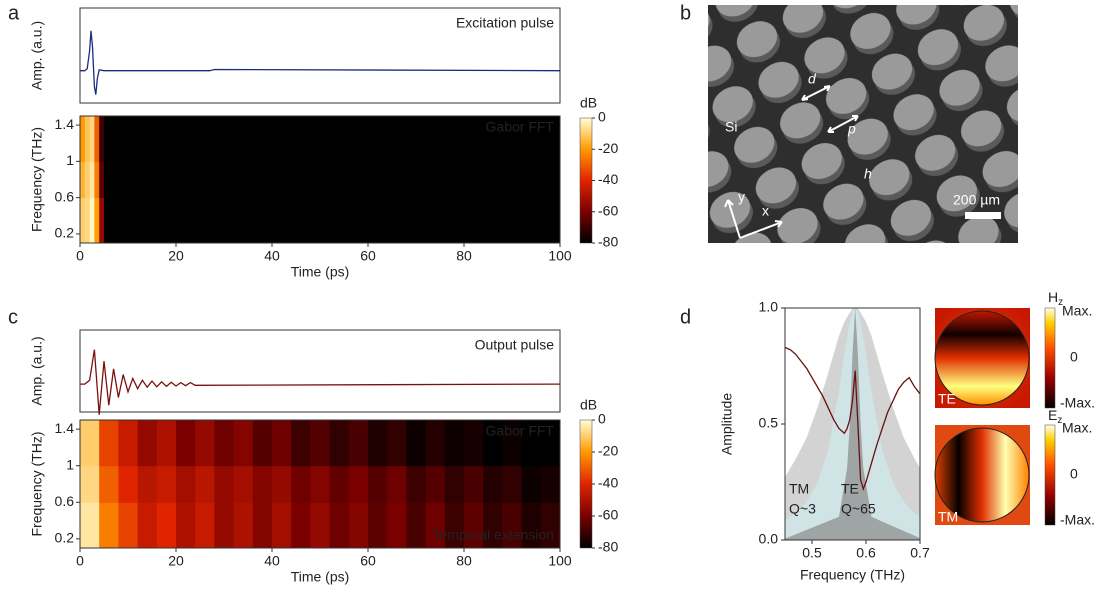  What do you see at coordinates (947, 399) in the screenshot?
I see `mode-label: TE` at bounding box center [947, 399].